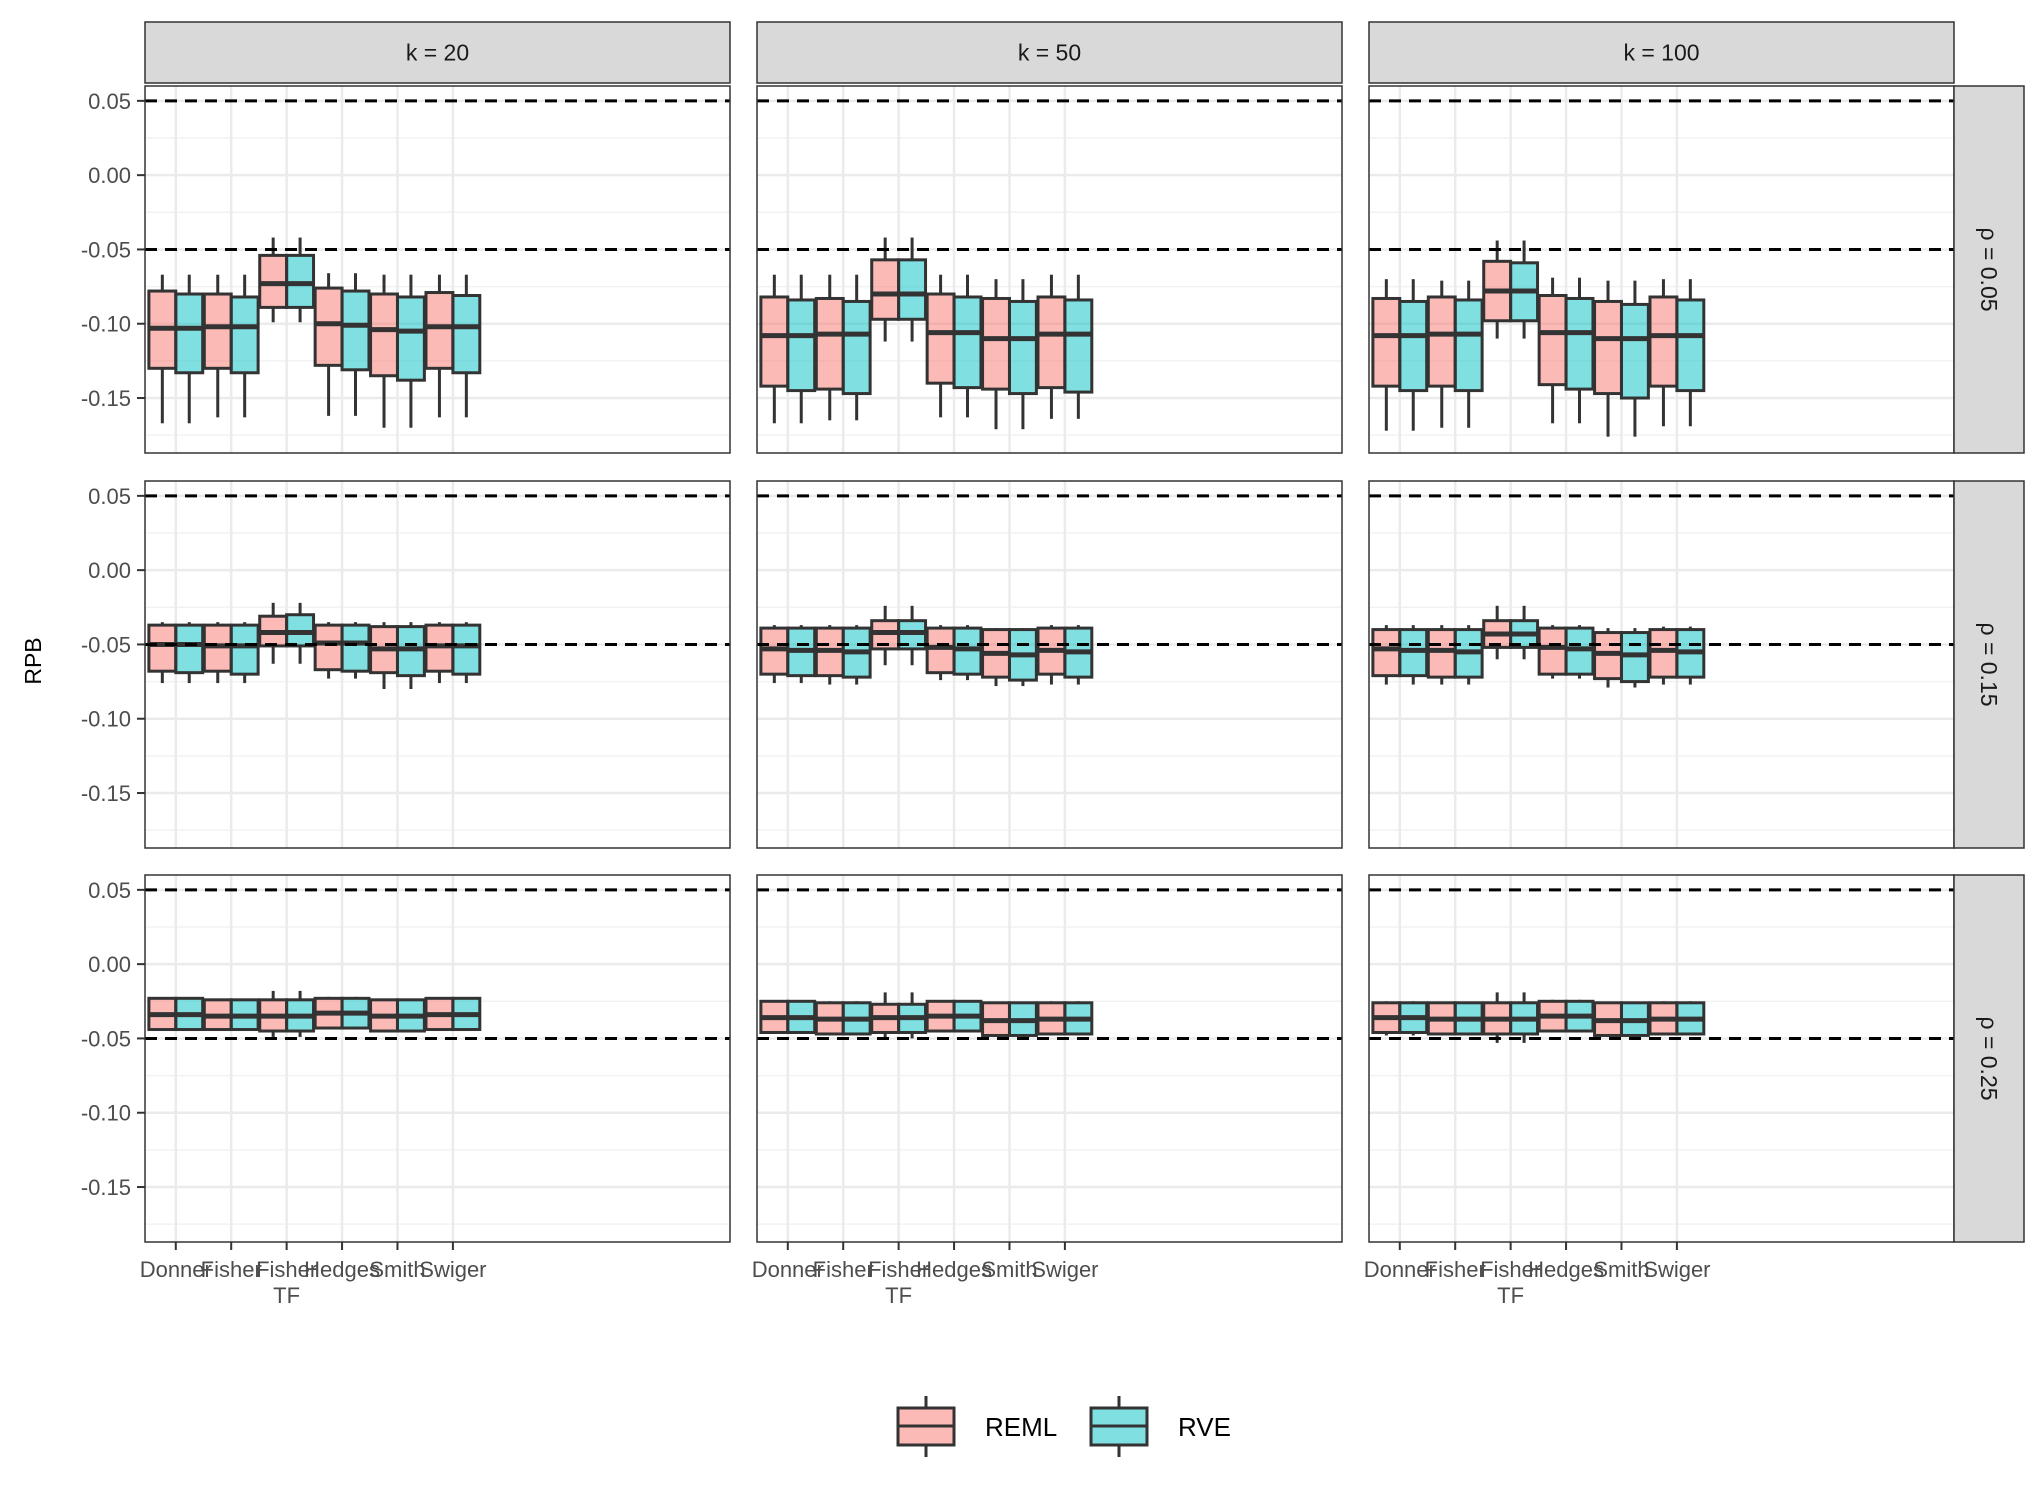 This screenshot has width=2040, height=1500. Describe the element at coordinates (1160, 1426) in the screenshot. I see `legend-item-rve: RVE` at that location.